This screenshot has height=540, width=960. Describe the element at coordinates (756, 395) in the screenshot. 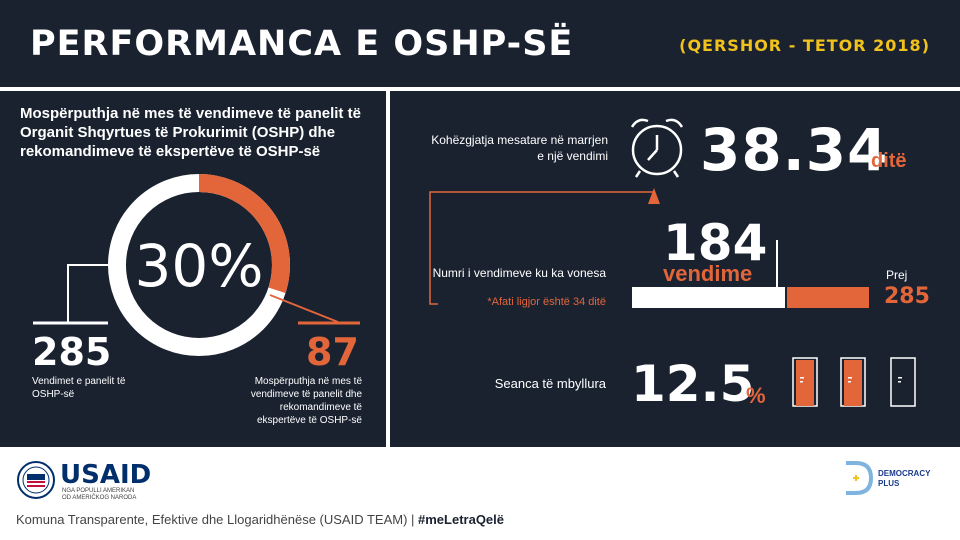

I see `closed-sessions-unit: %` at that location.